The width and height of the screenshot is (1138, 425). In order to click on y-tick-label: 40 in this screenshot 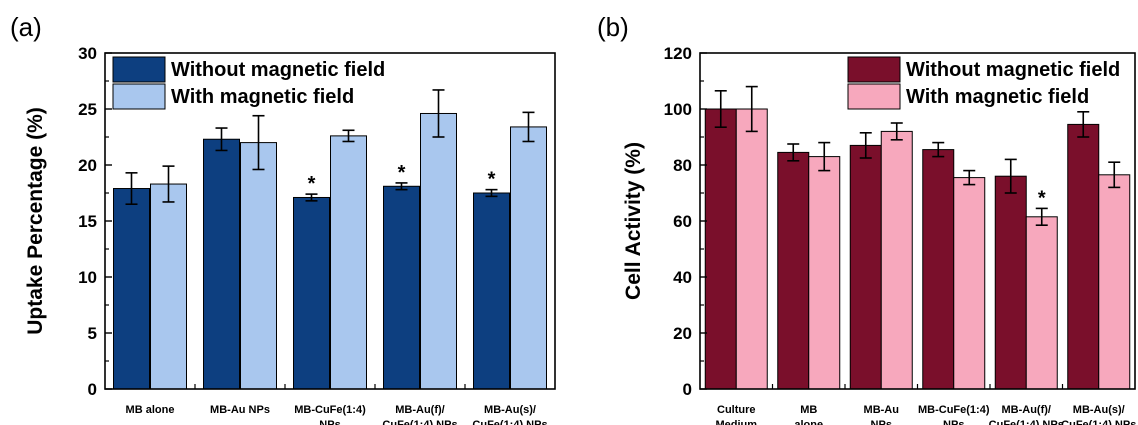, I will do `click(682, 277)`.